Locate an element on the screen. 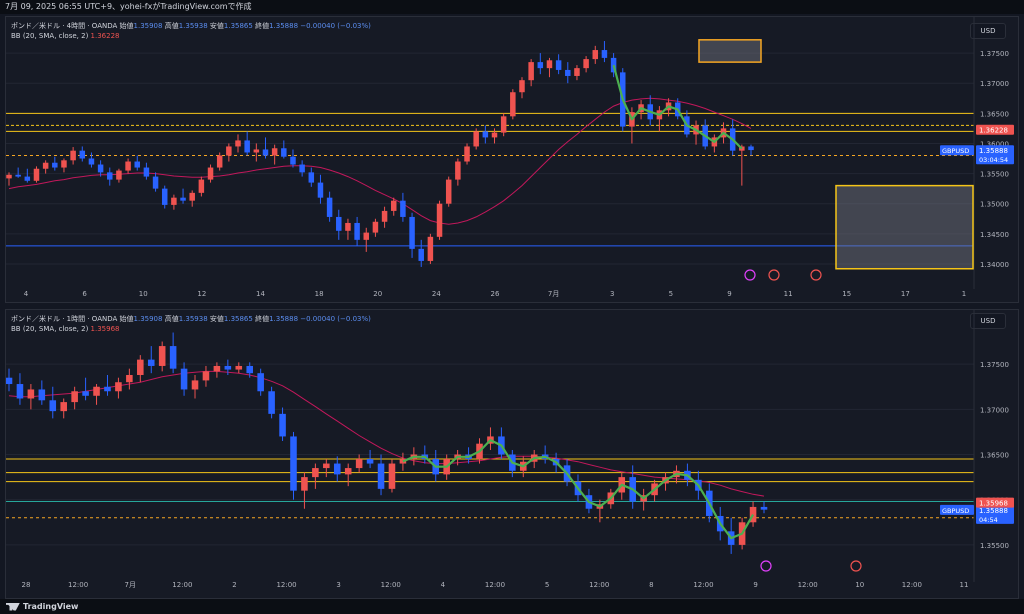 This screenshot has height=614, width=1024. y-tick-label: 1.37000 is located at coordinates (994, 84).